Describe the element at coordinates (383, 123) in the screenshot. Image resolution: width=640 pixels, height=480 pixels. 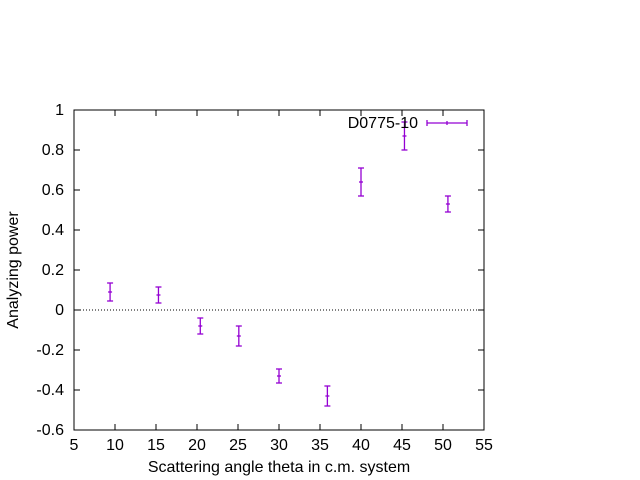
I see `legend-label: D0775-10` at that location.